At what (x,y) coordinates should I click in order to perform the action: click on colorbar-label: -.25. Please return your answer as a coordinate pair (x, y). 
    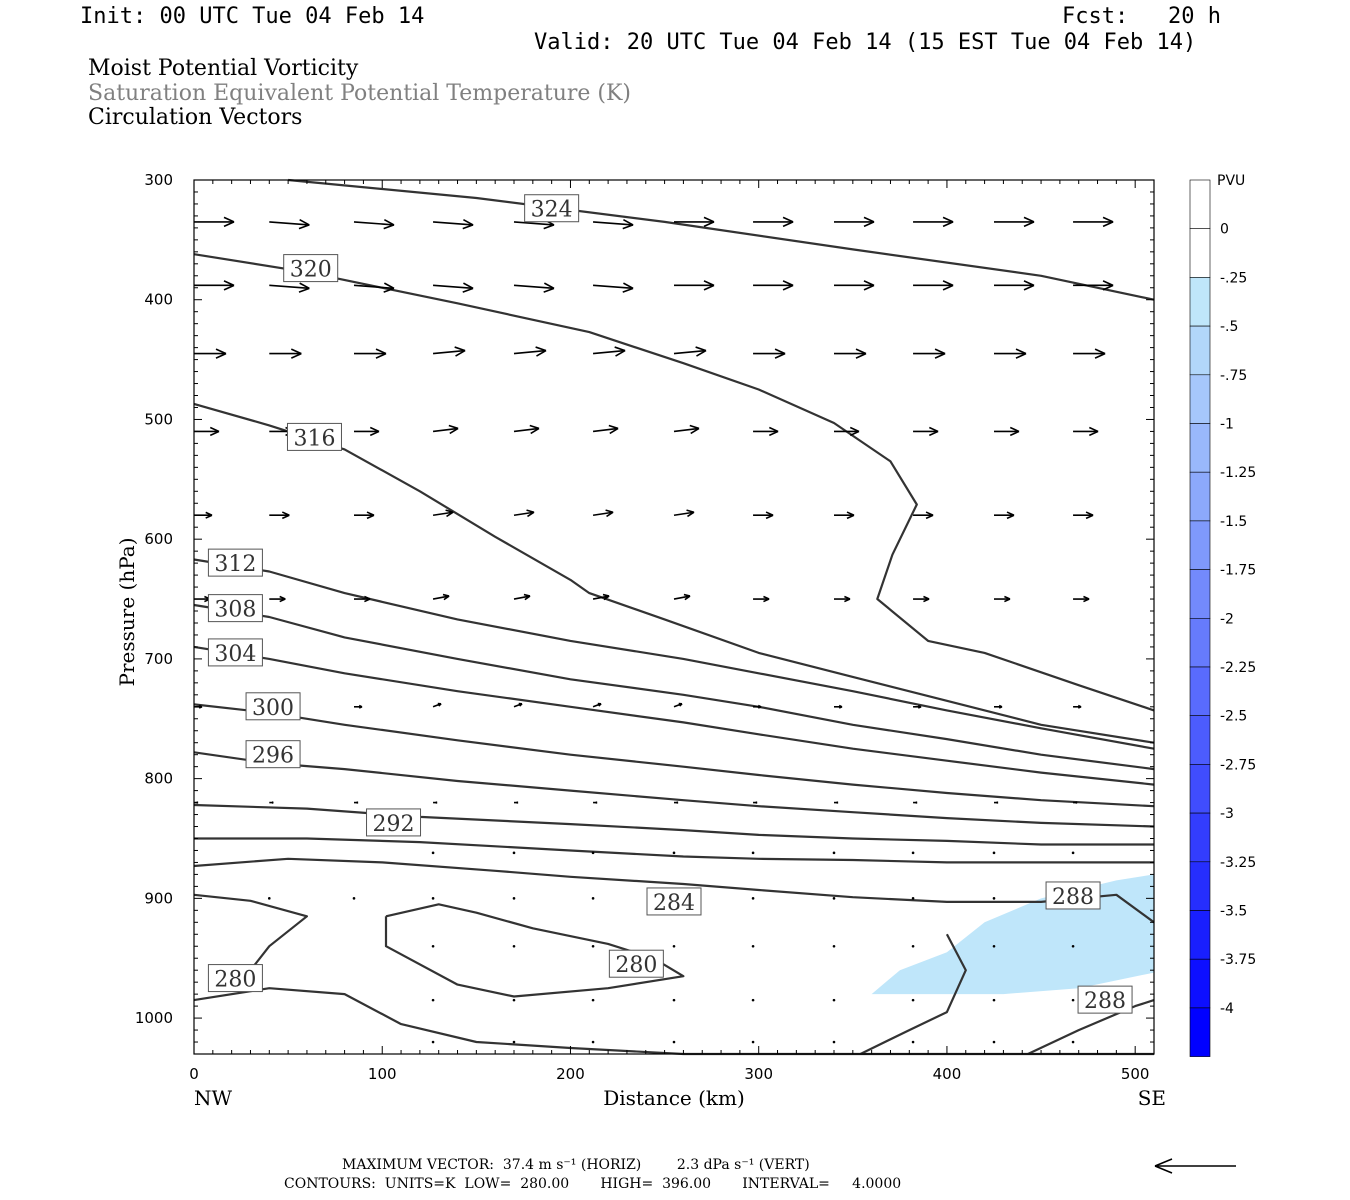
    Looking at the image, I should click on (1233, 278).